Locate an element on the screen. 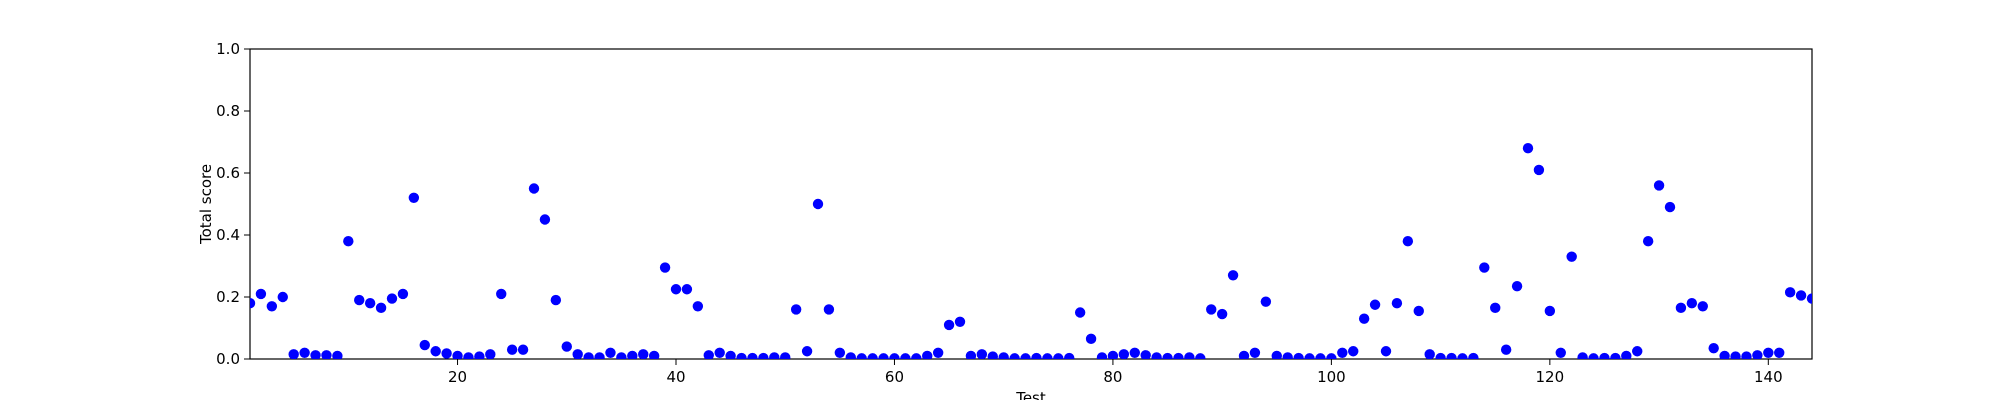 The image size is (2000, 400). y-tick-label: 0.4 is located at coordinates (228, 235).